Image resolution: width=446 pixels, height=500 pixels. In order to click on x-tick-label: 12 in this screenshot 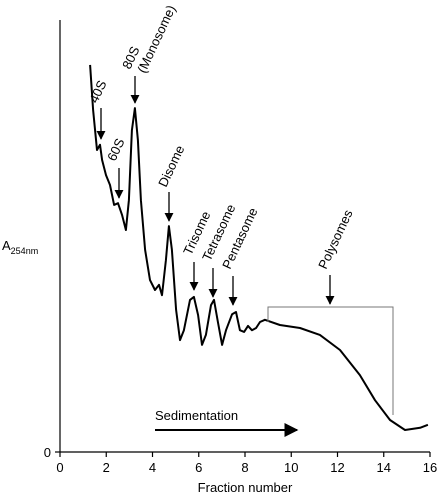, I will do `click(337, 467)`.